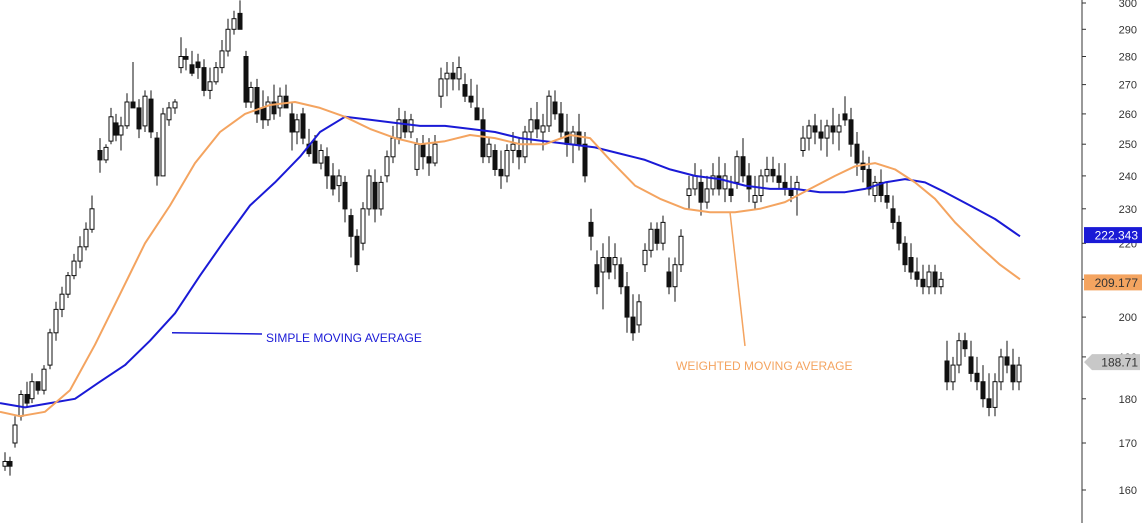  Describe the element at coordinates (1128, 177) in the screenshot. I see `y-tick-label: 240` at that location.